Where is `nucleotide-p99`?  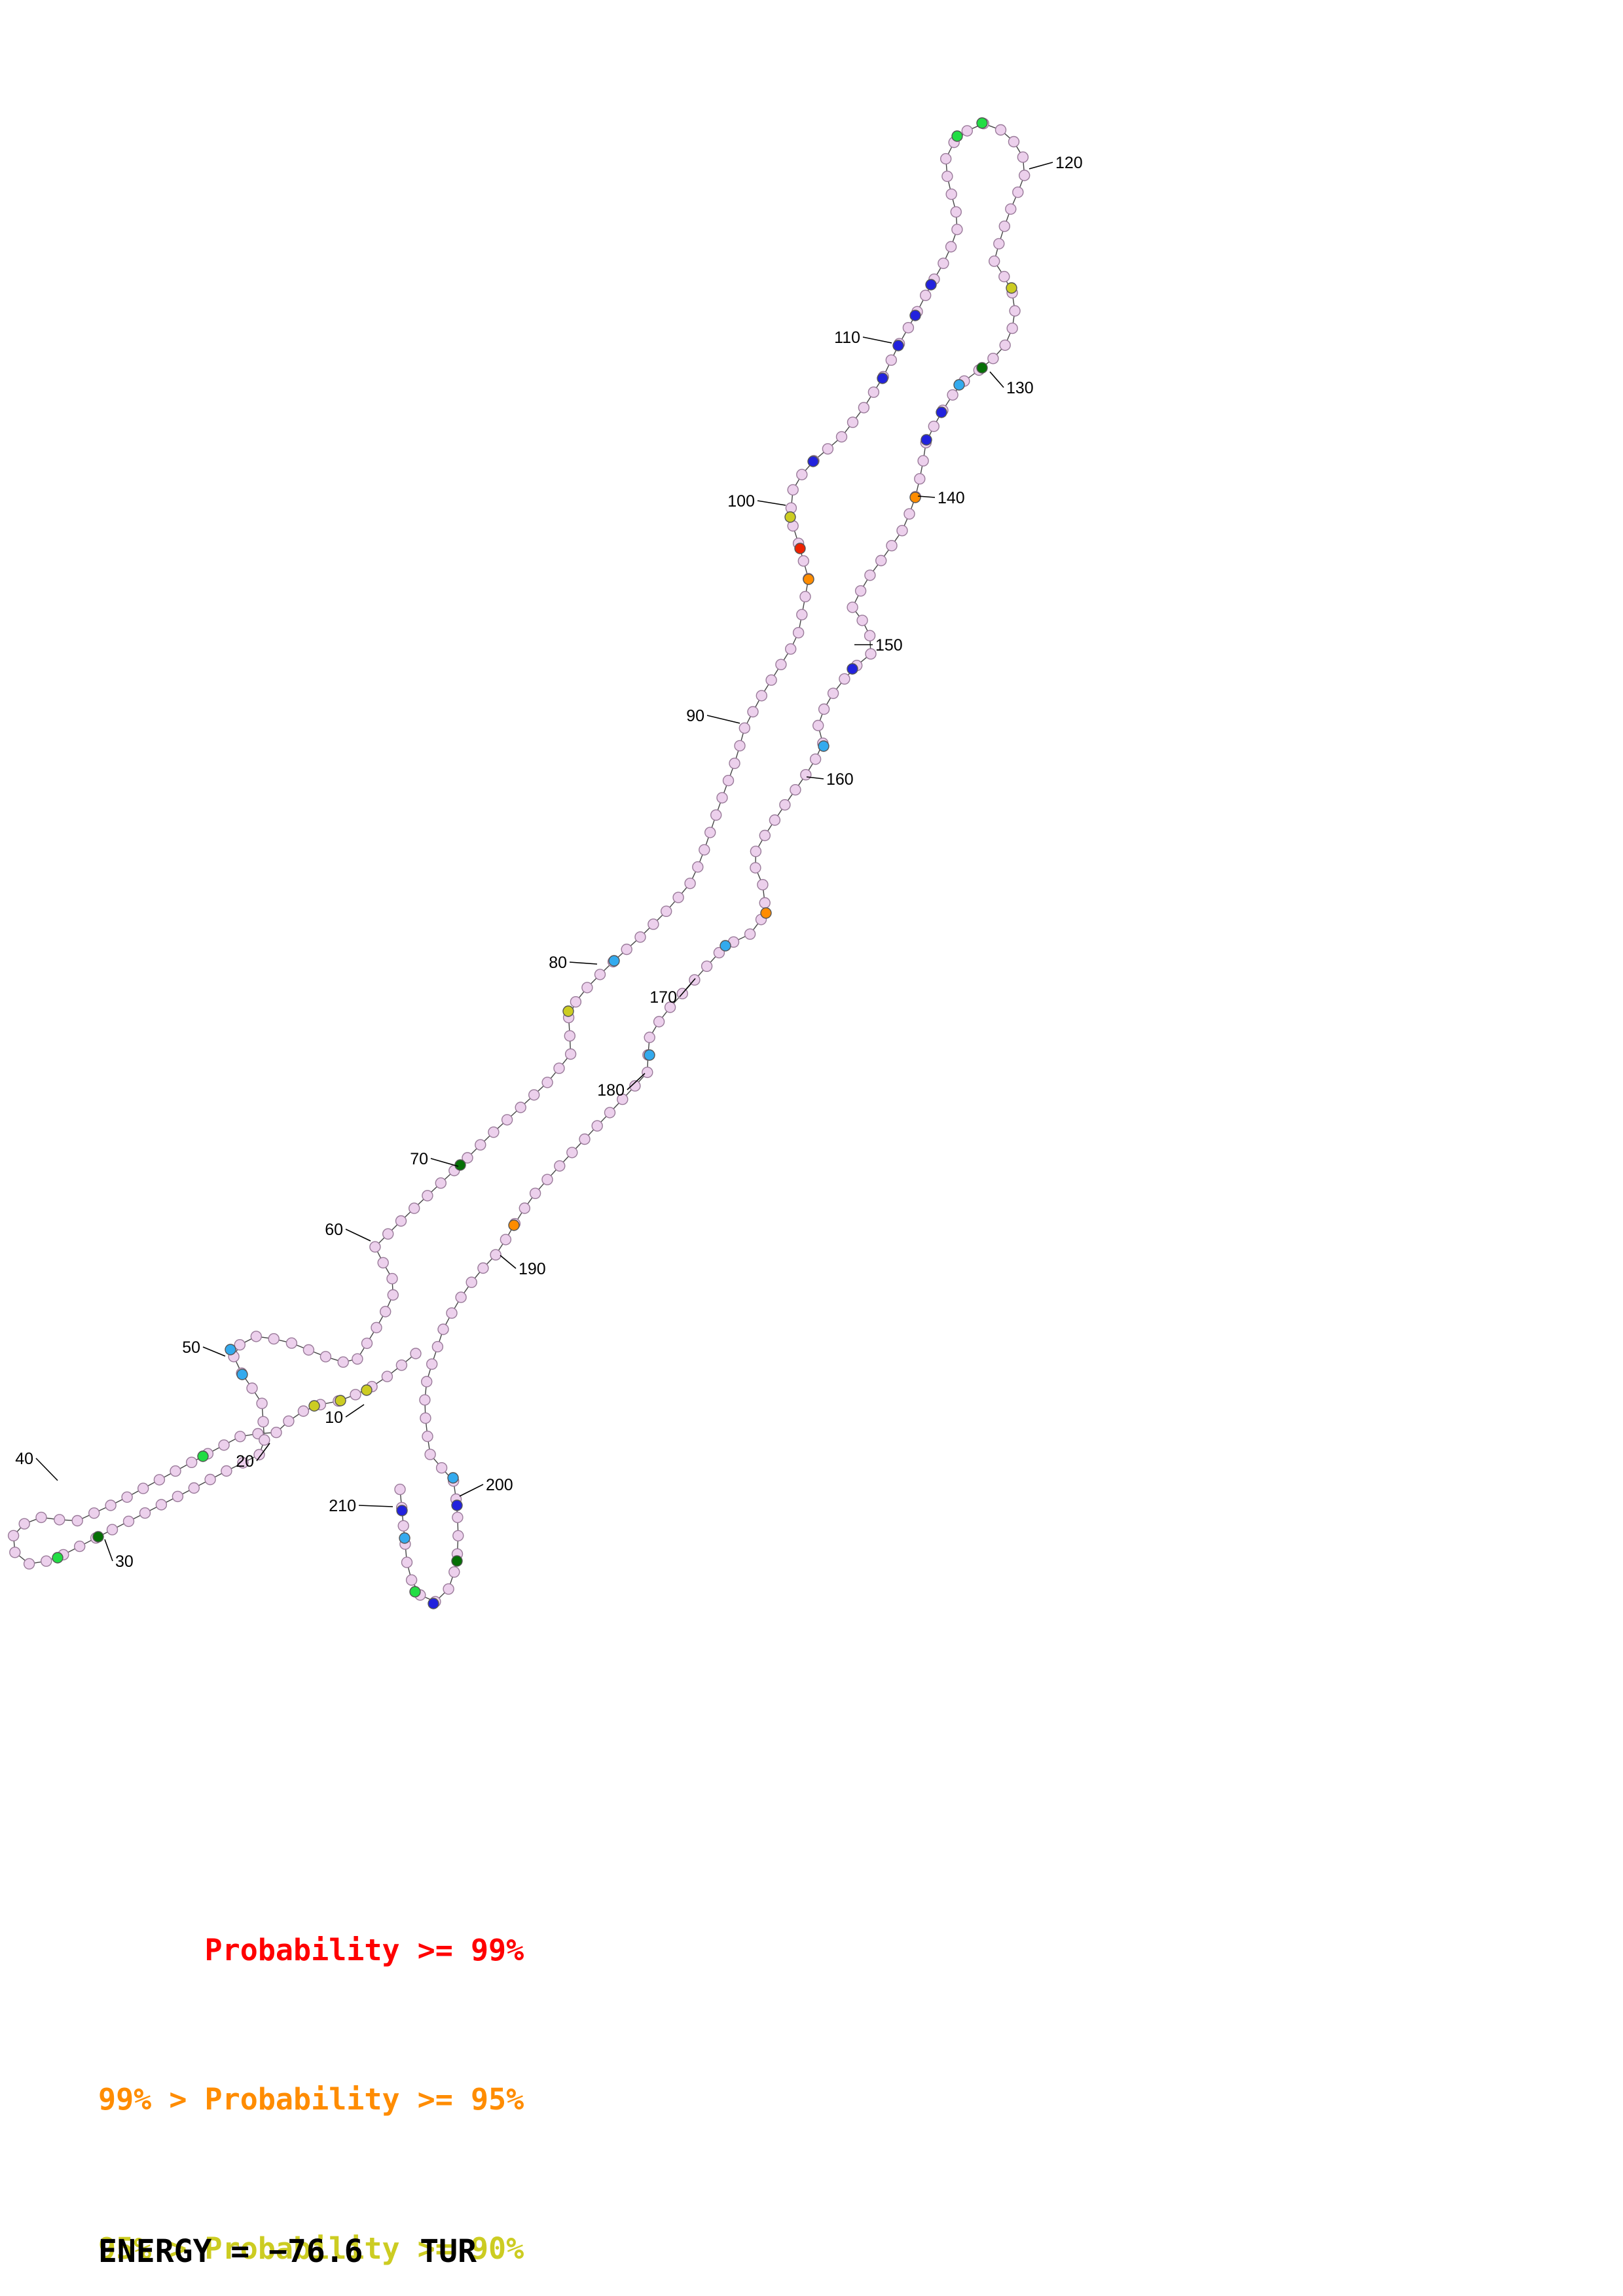
nucleotide-p99 is located at coordinates (800, 548).